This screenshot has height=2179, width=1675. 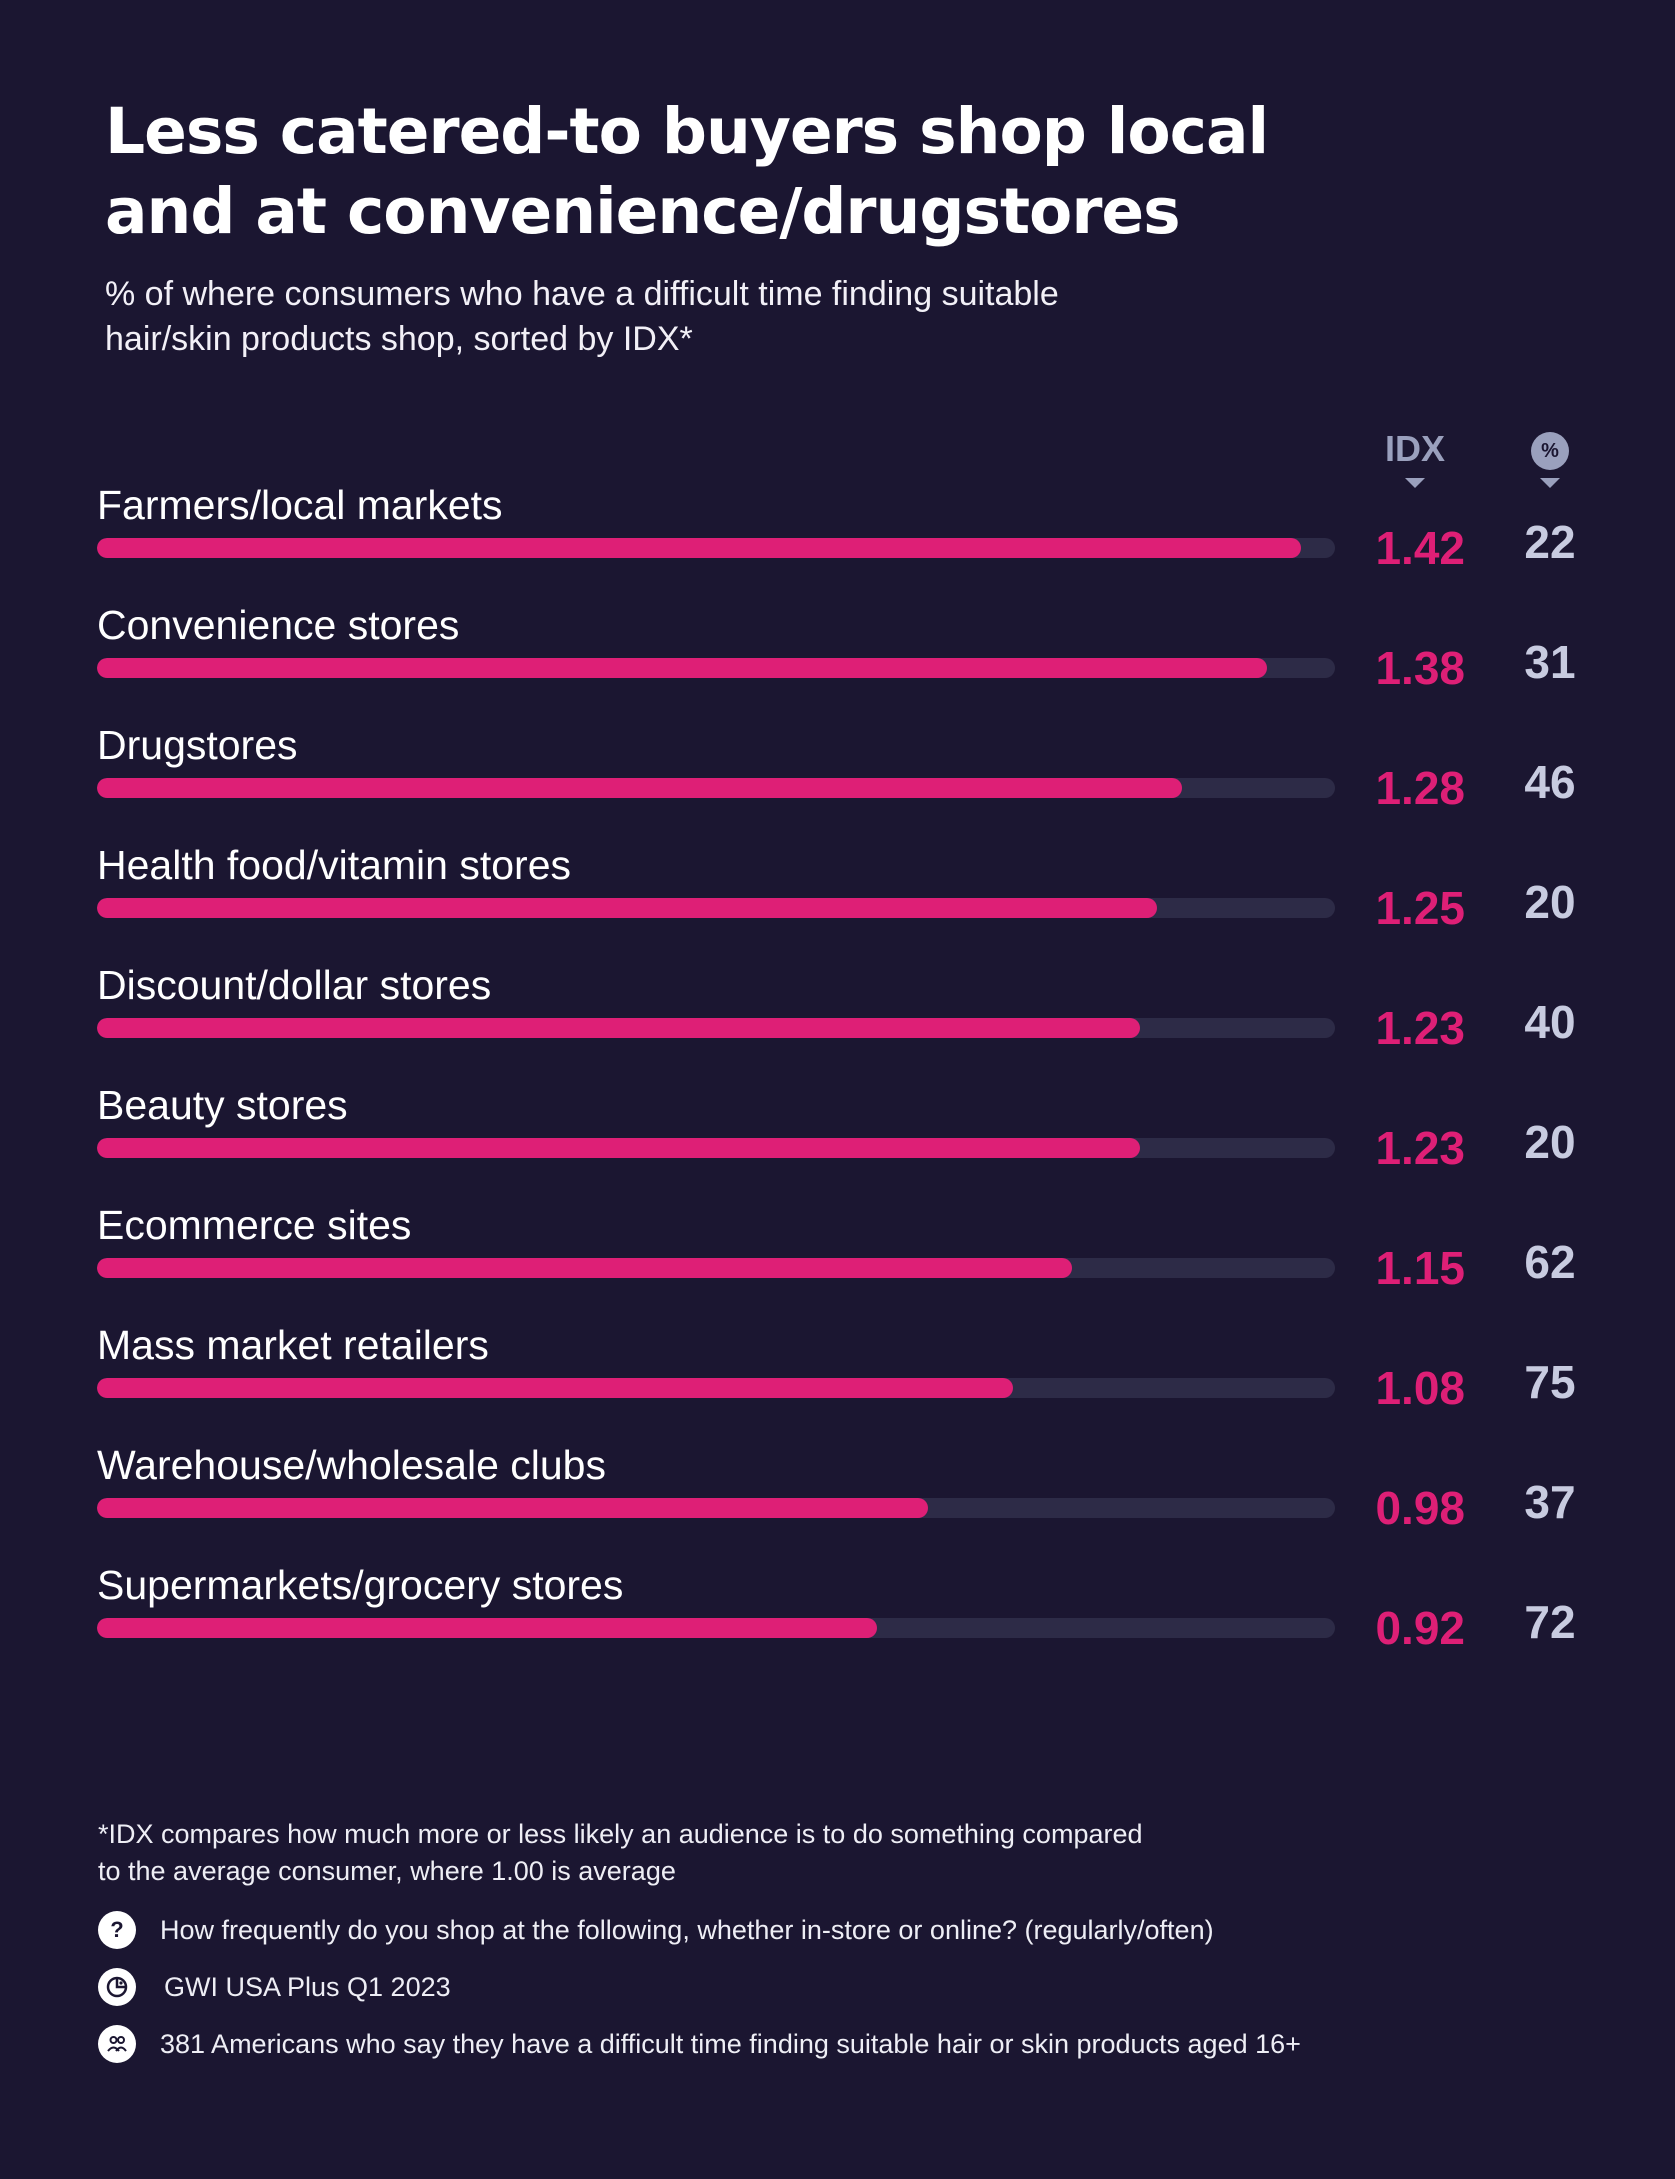 What do you see at coordinates (117, 2044) in the screenshot?
I see `people-icon` at bounding box center [117, 2044].